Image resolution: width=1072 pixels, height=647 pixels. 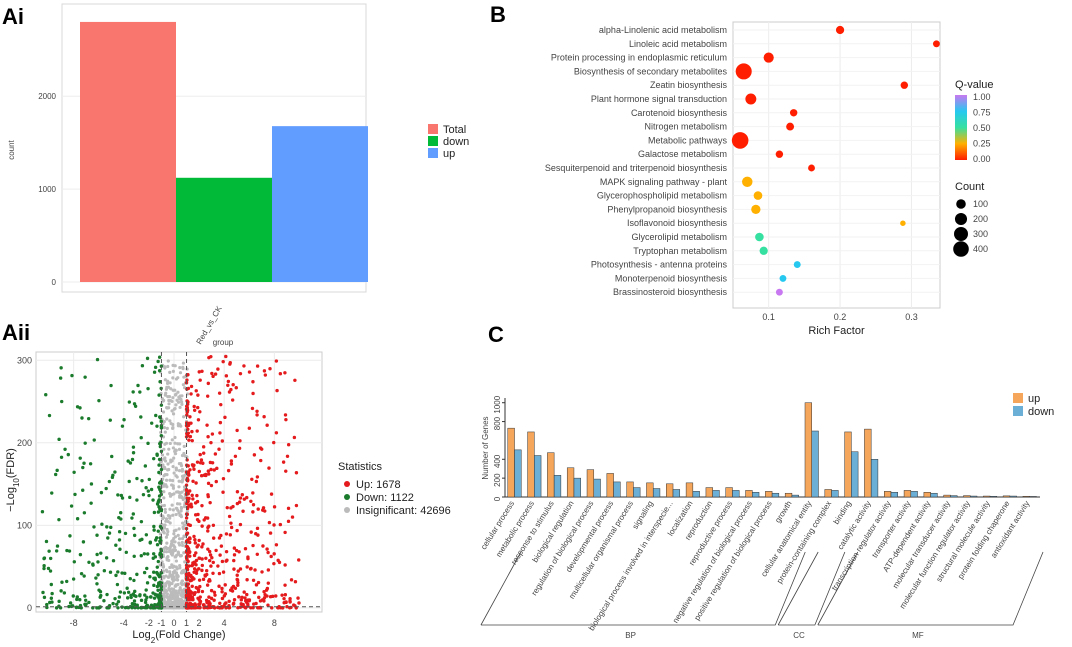 What do you see at coordinates (930, 588) in the screenshot?
I see `group-bracket` at bounding box center [930, 588].